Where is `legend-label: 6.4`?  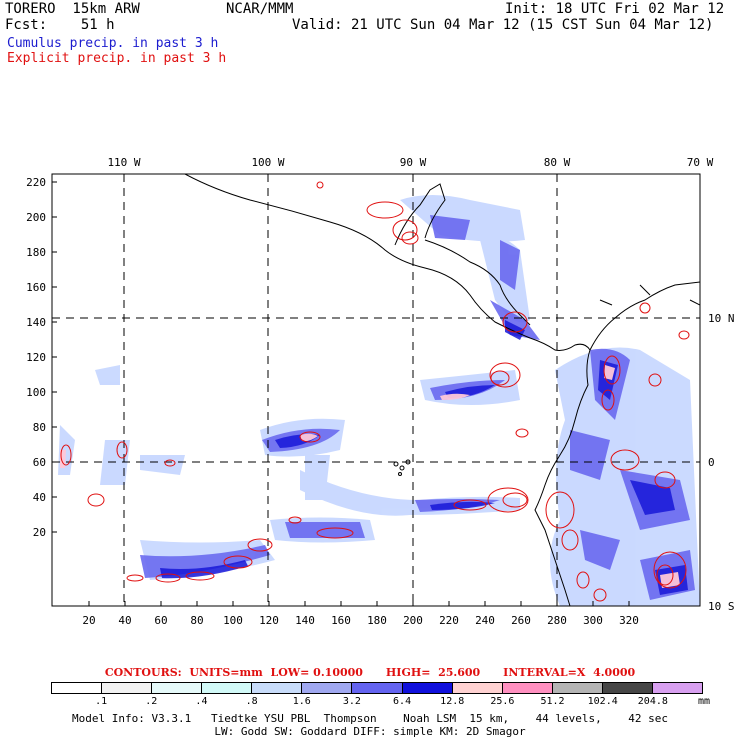 legend-label: 6.4 is located at coordinates (402, 701).